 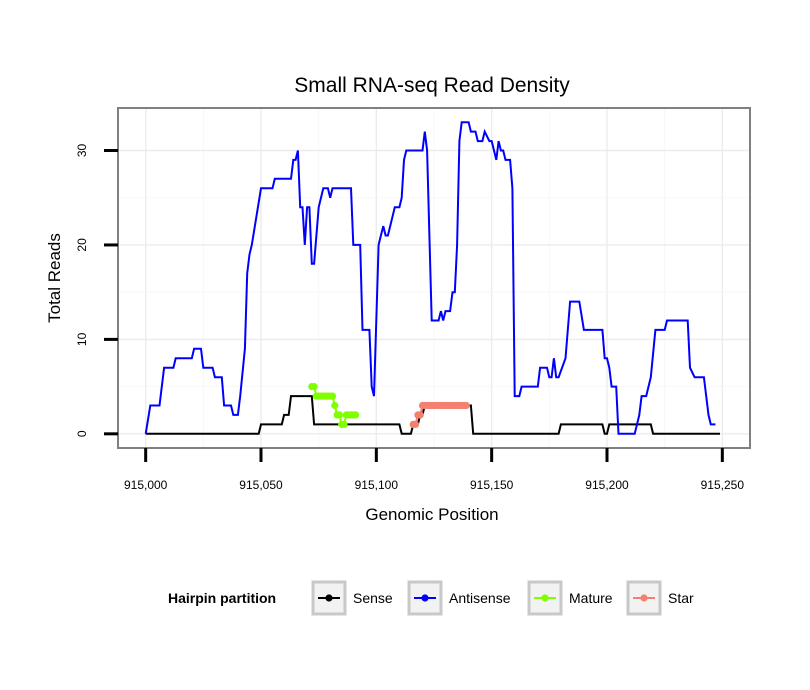 I want to click on x-tick-label: 915,250, so click(x=723, y=485).